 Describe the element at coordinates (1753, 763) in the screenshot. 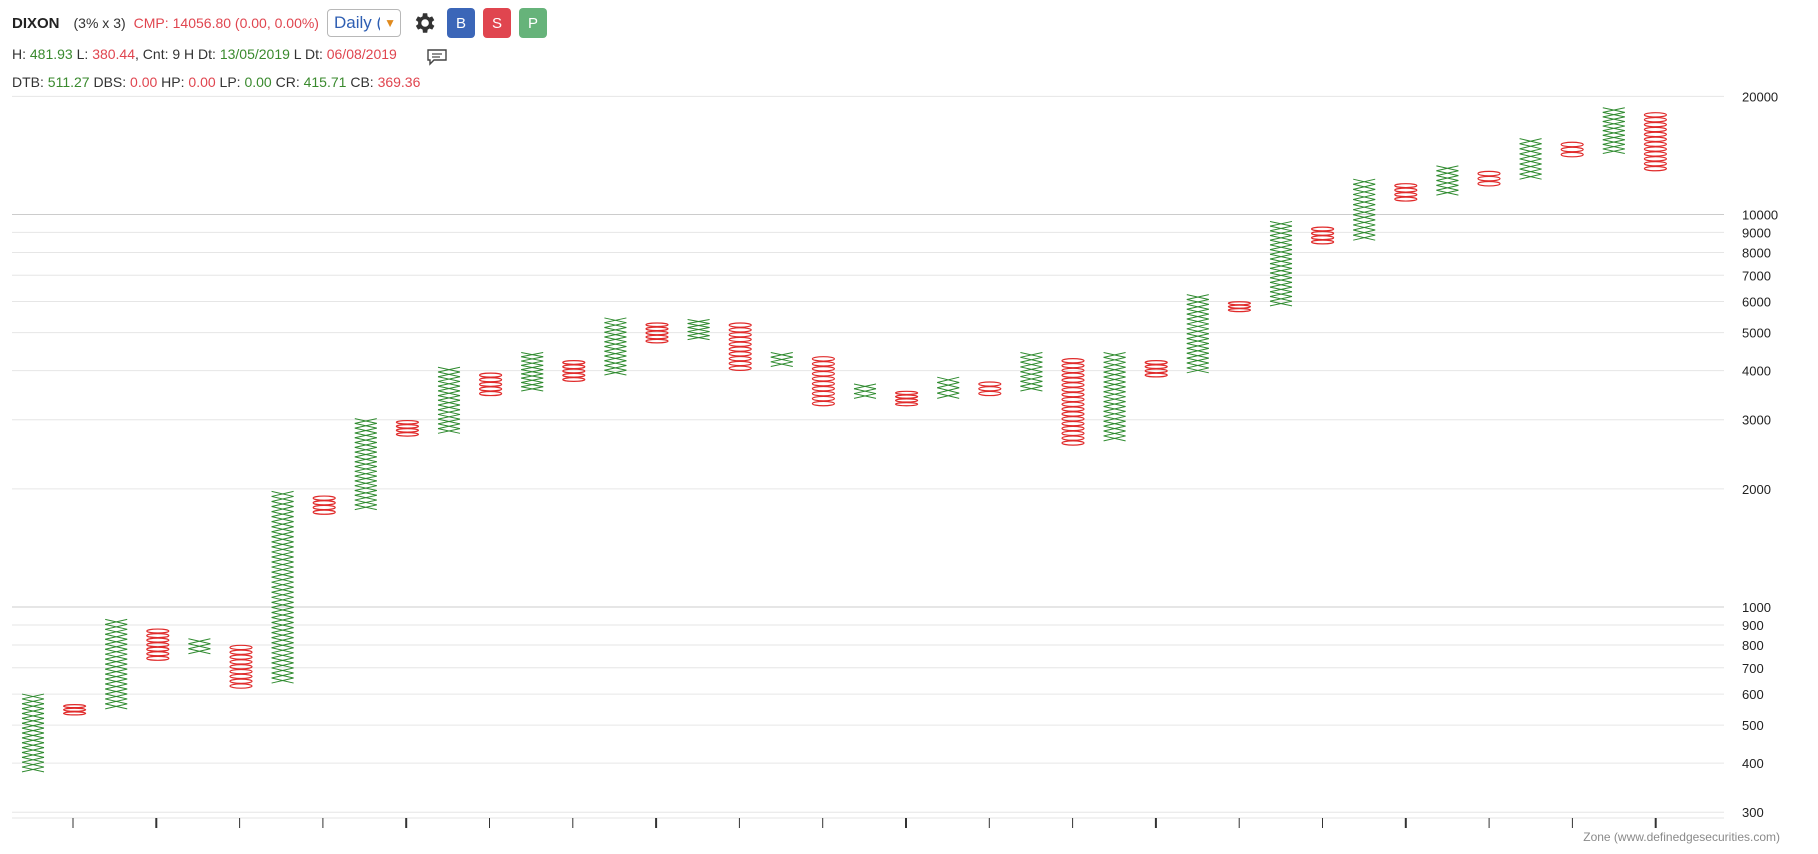

I see `y-tick-label: 400` at that location.